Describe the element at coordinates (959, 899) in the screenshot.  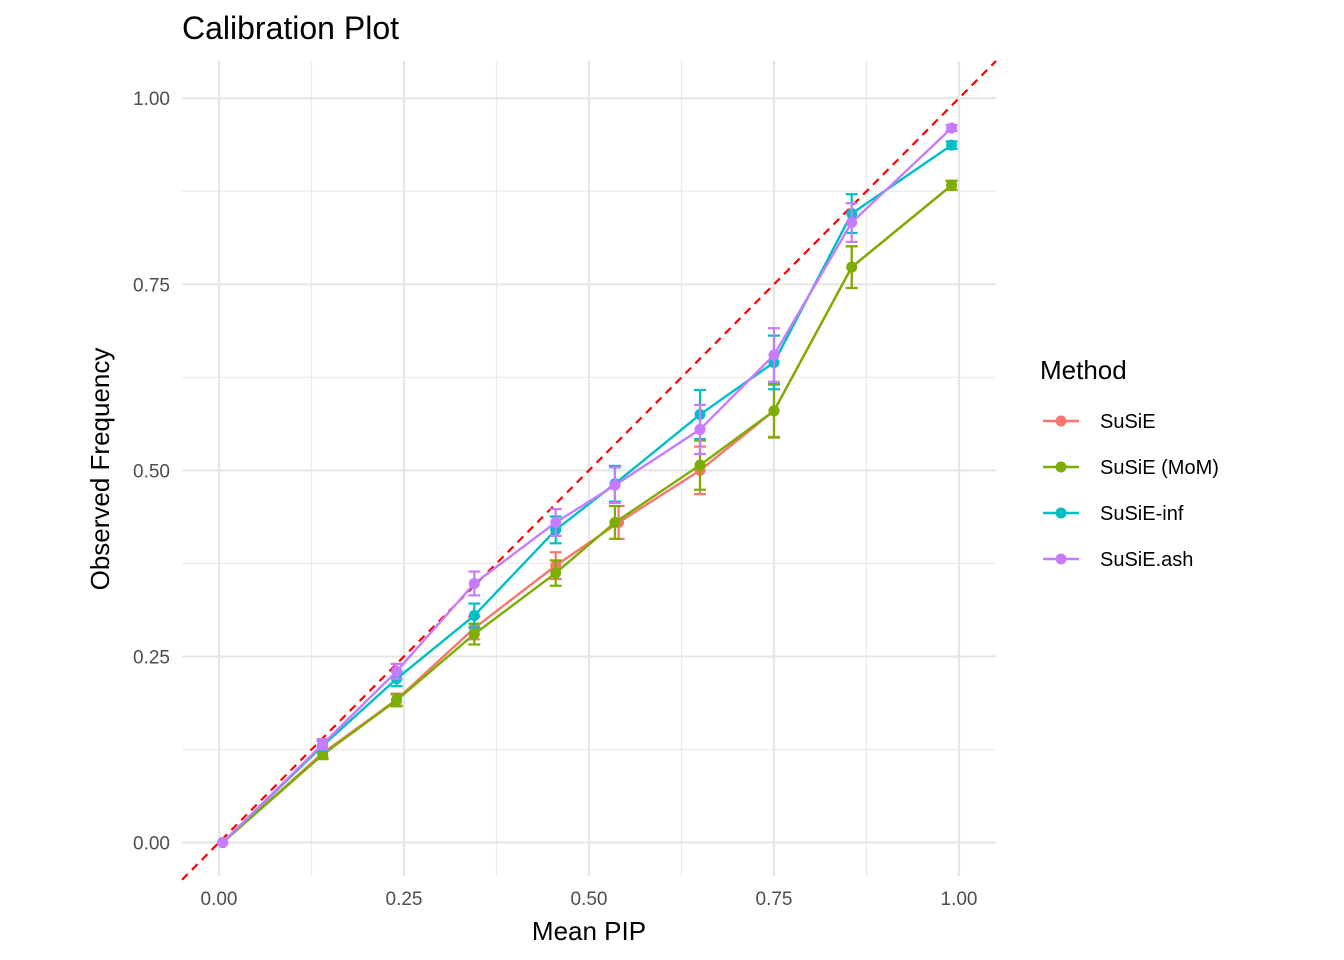
I see `x-tick-label: 1.00` at that location.